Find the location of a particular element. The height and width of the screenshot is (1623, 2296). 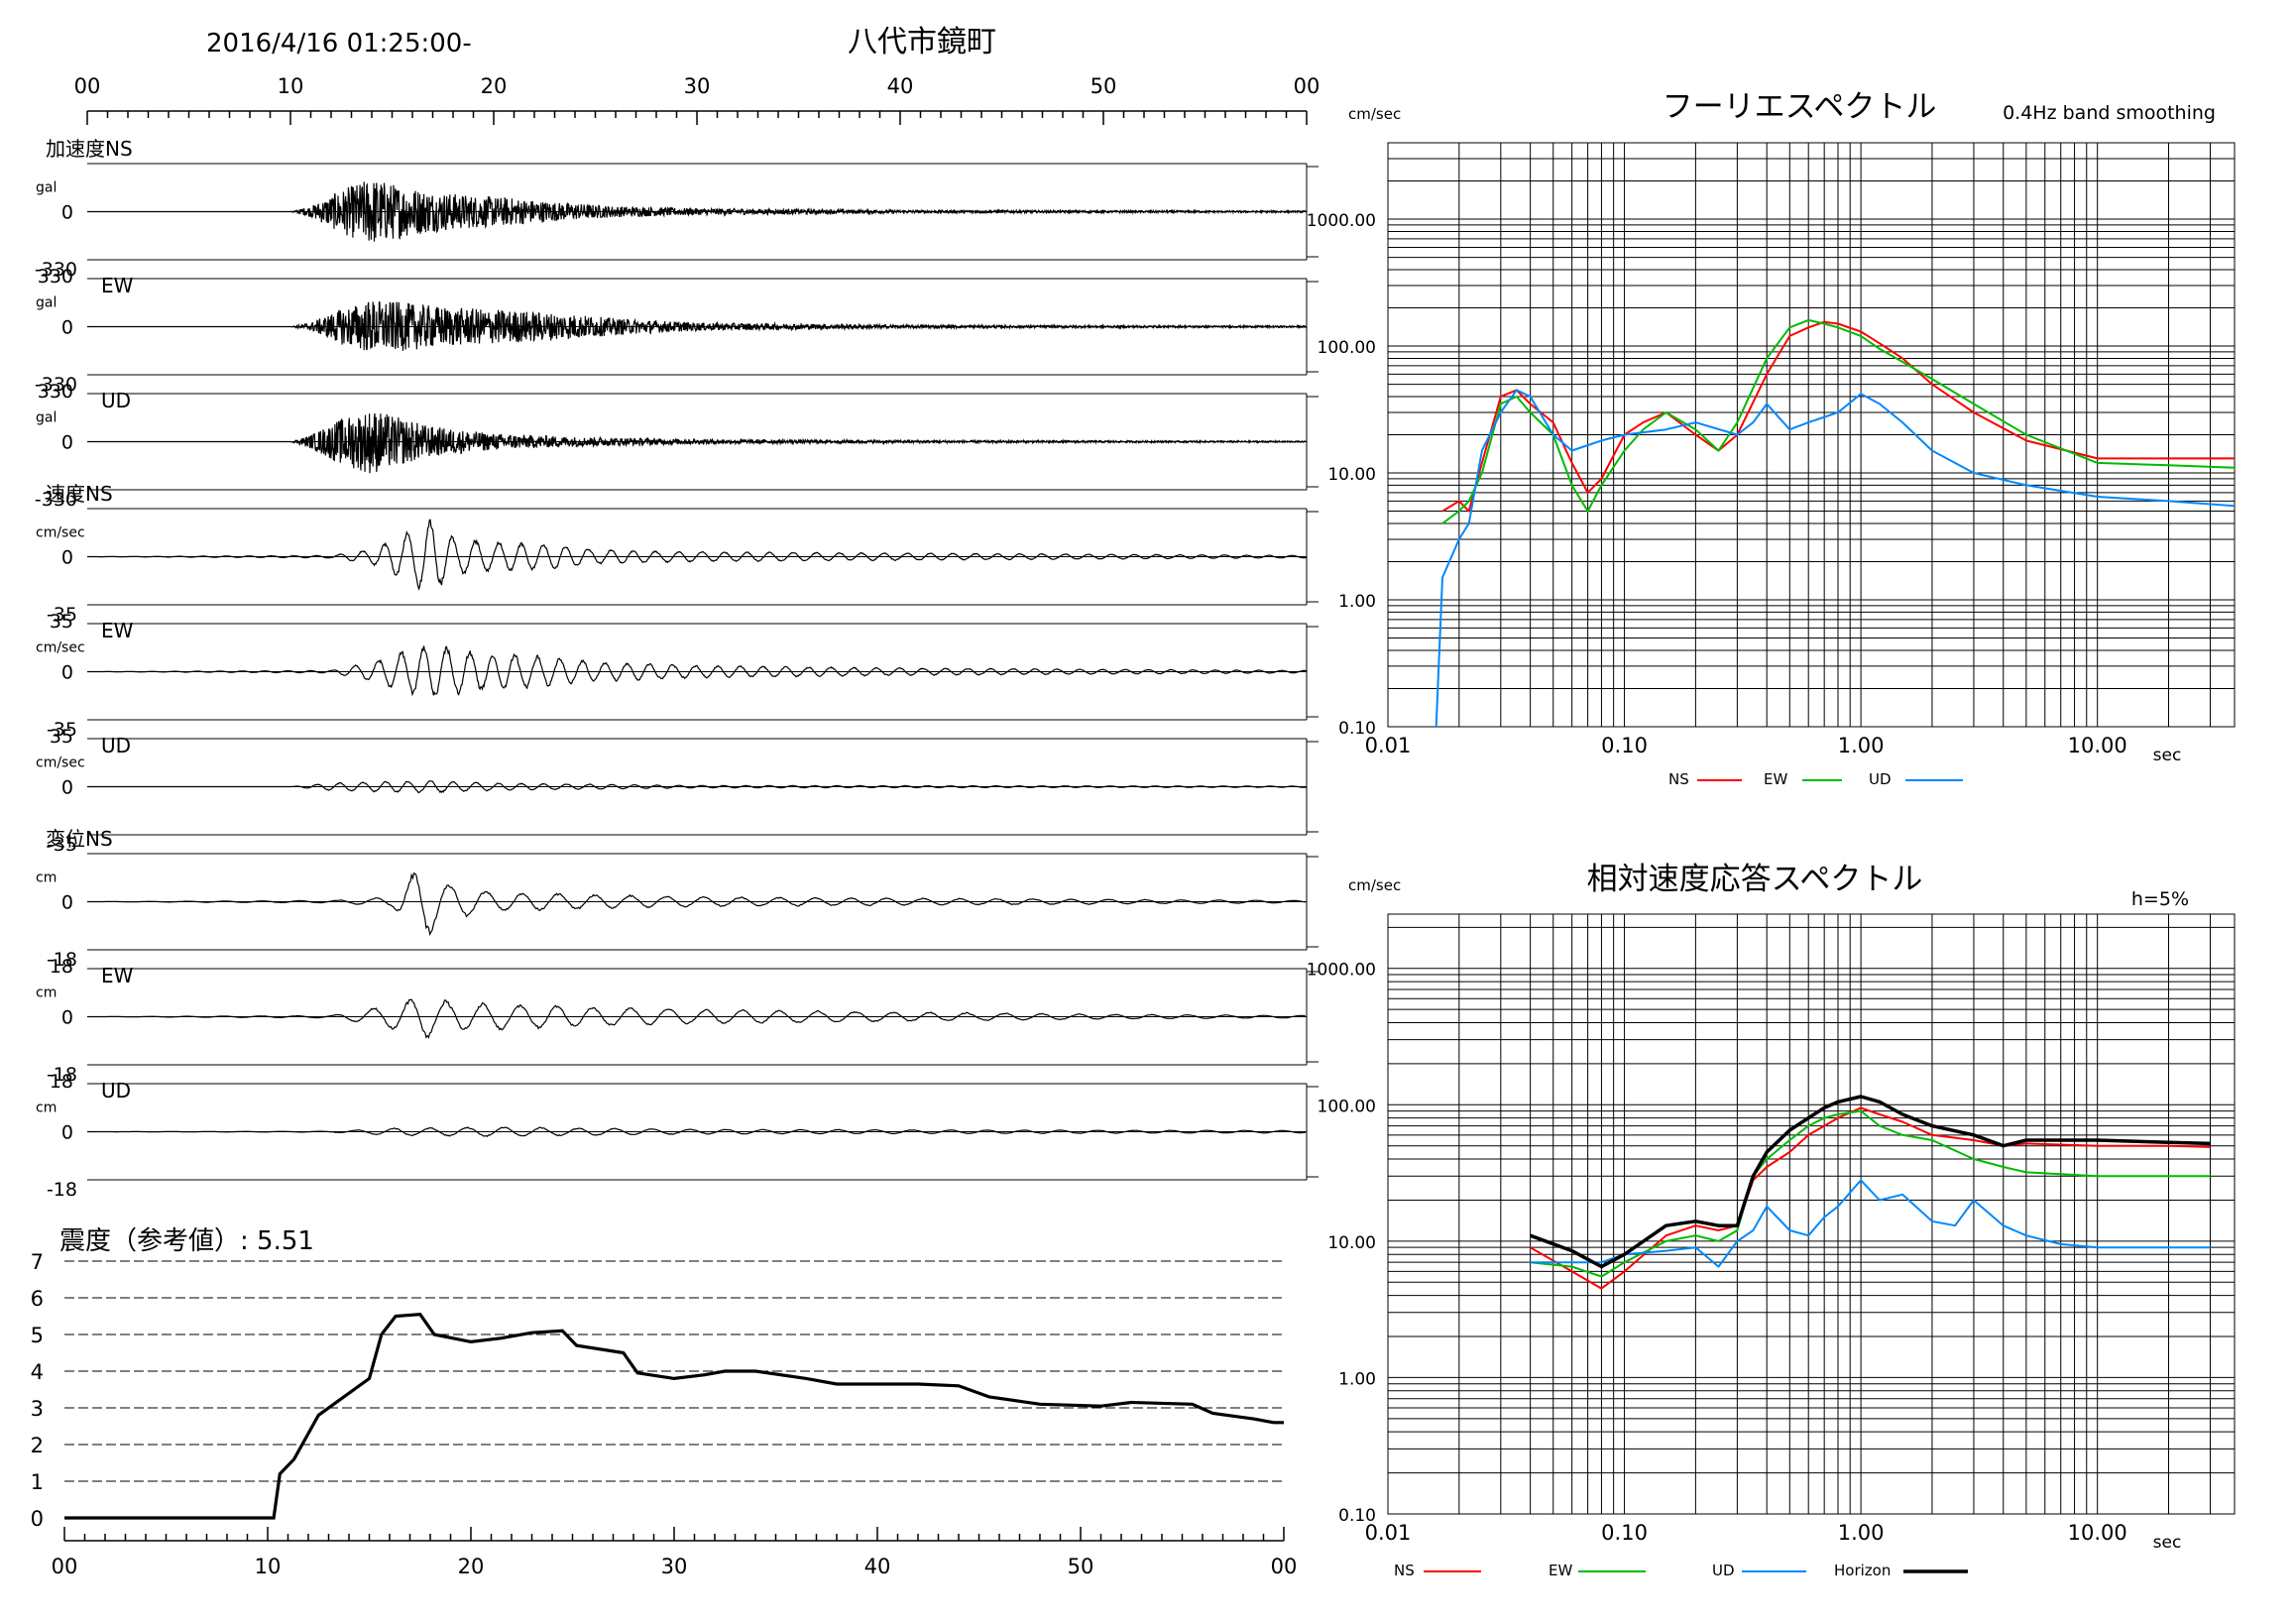

intensity-ytick-label: 7 is located at coordinates (38, 1262).